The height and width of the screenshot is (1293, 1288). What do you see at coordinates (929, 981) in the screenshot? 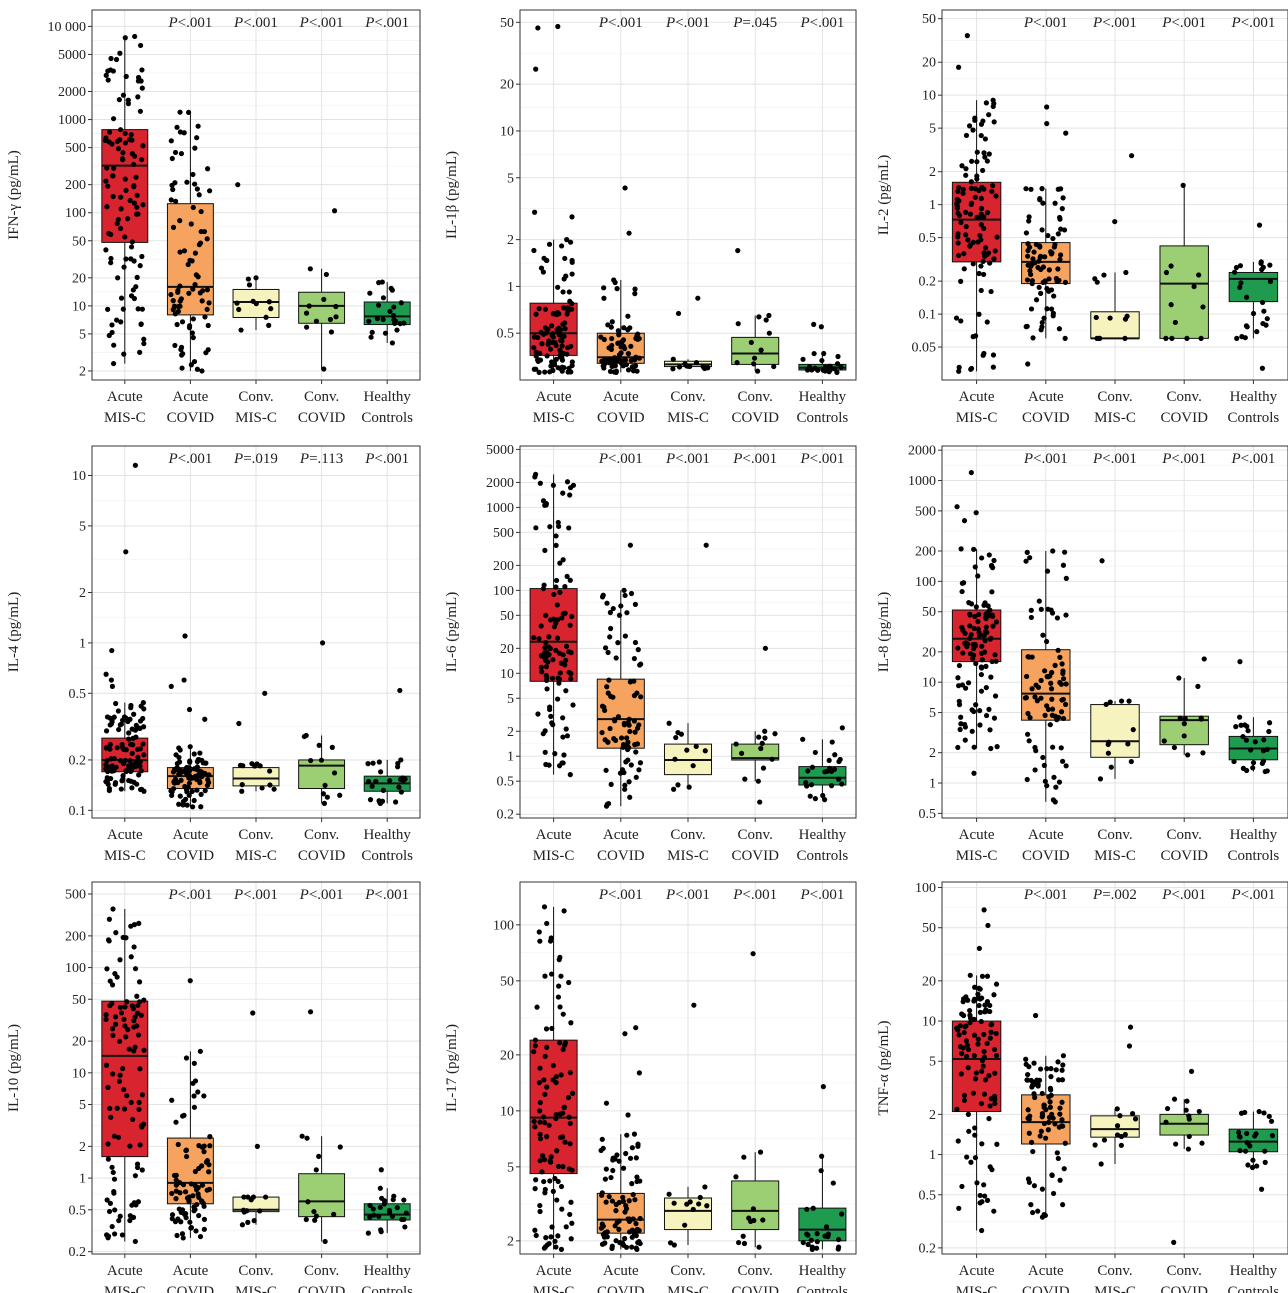
I see `y-tick-label: 20` at bounding box center [929, 981].